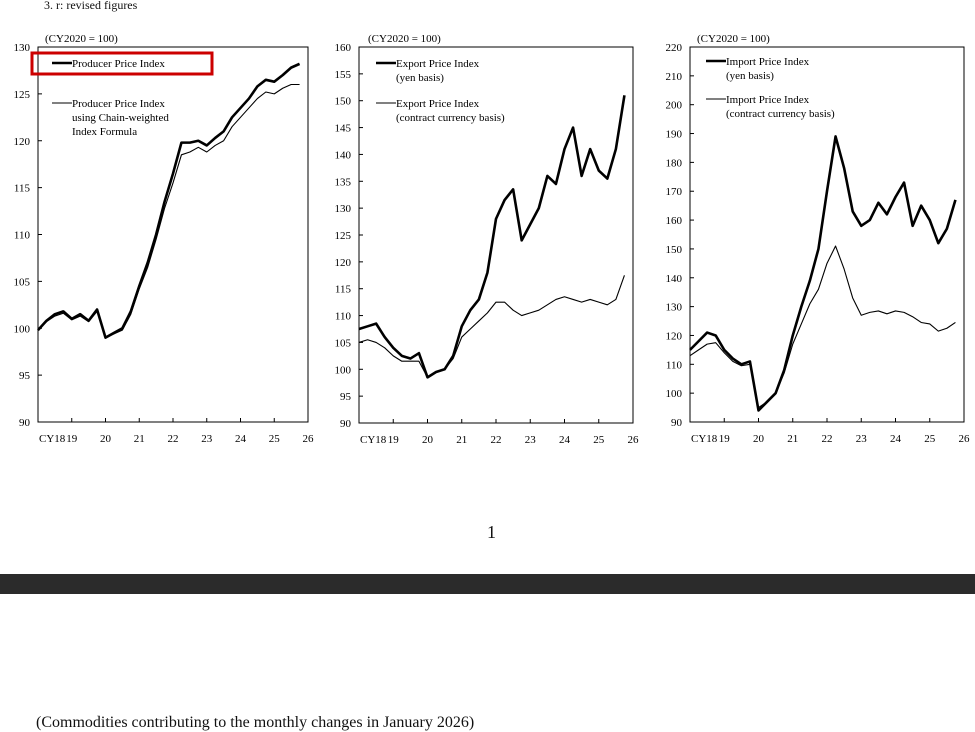 The image size is (975, 732). I want to click on y-tick-label: 210, so click(674, 77).